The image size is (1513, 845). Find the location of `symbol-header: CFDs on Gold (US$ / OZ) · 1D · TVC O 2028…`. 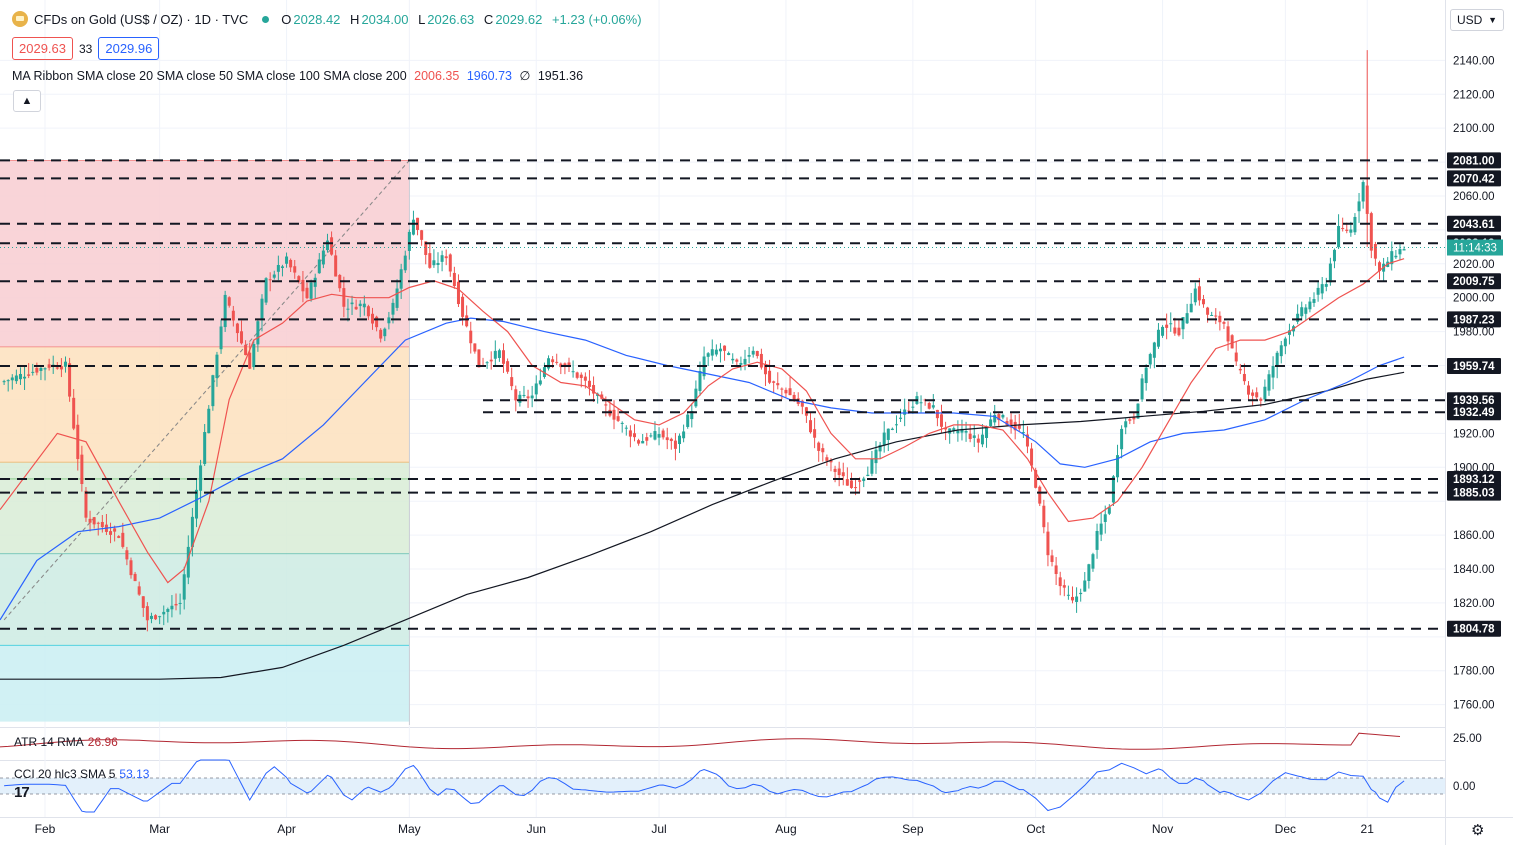

symbol-header: CFDs on Gold (US$ / OZ) · 1D · TVC O 2028… is located at coordinates (330, 19).